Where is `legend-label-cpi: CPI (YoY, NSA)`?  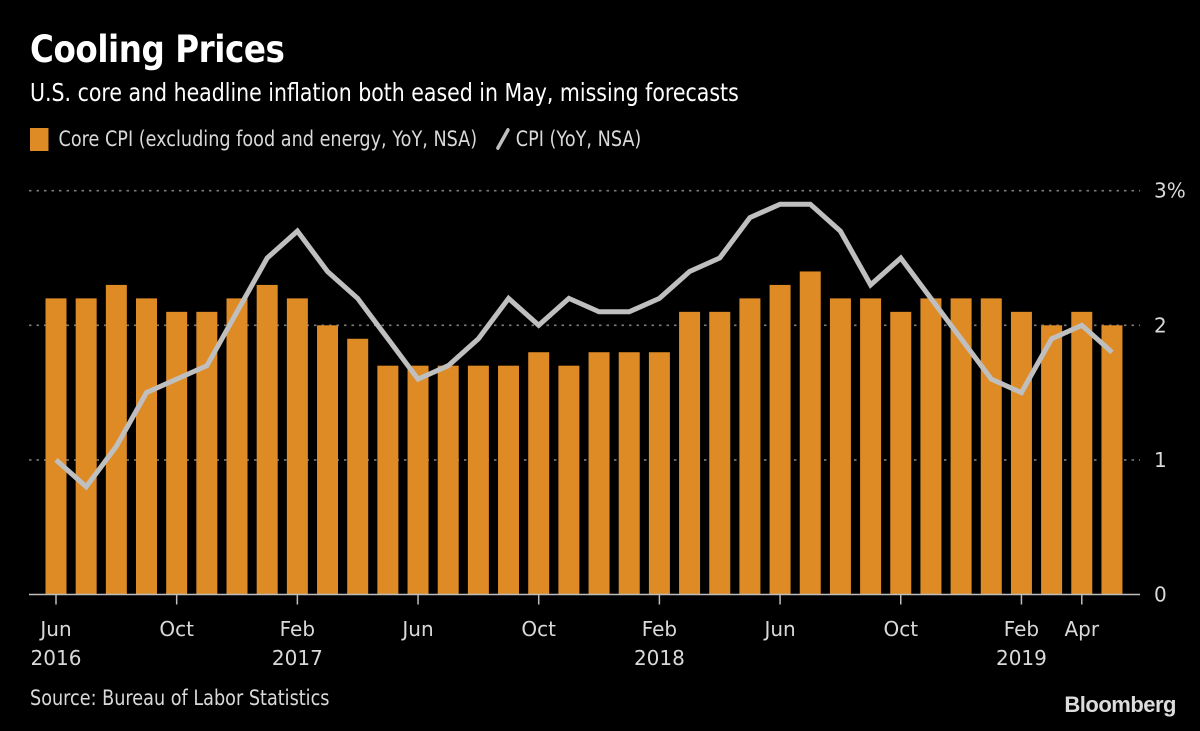
legend-label-cpi: CPI (YoY, NSA) is located at coordinates (578, 139).